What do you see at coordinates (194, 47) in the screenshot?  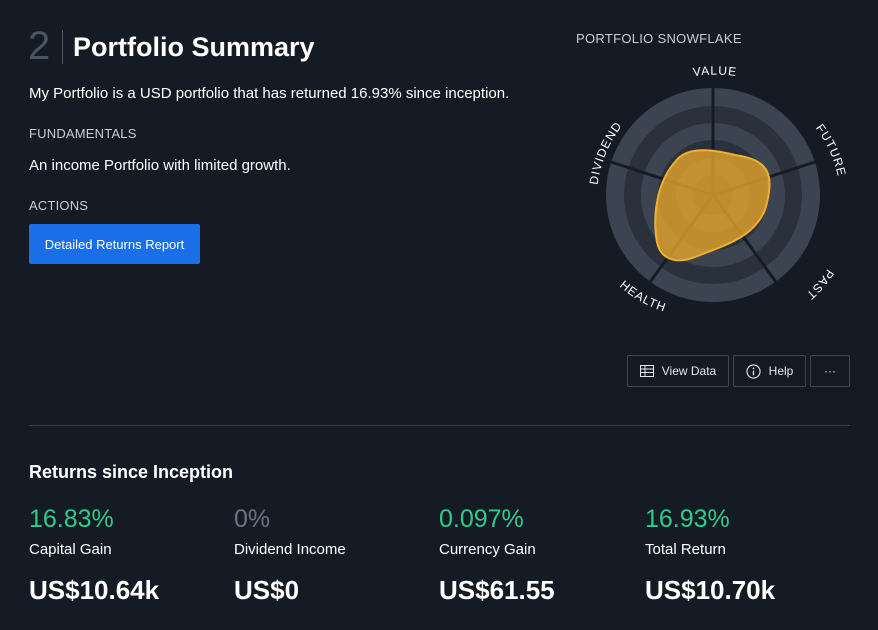 I see `page-title: Portfolio Summary` at bounding box center [194, 47].